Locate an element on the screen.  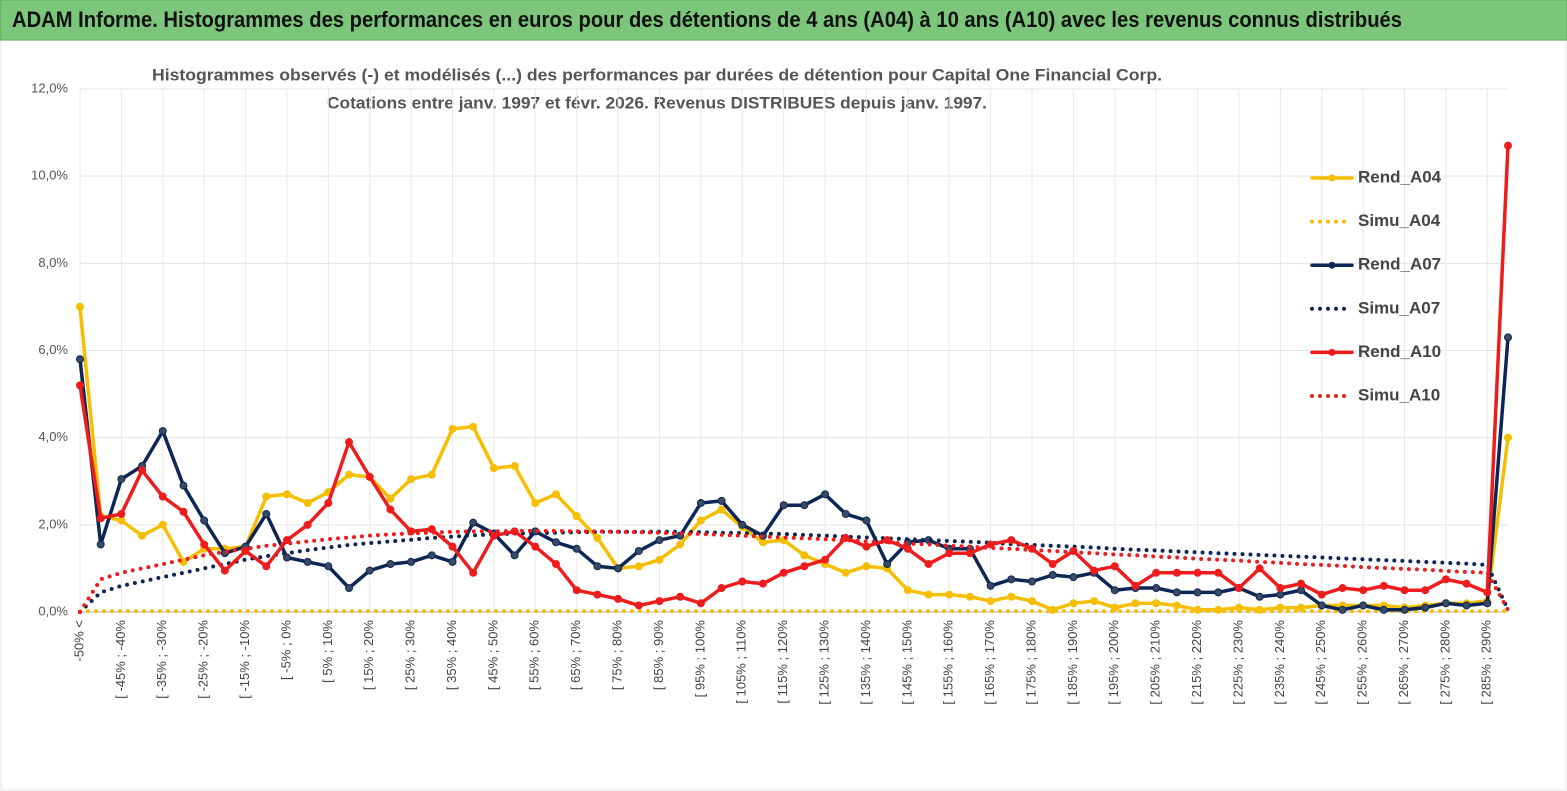
x-tick-label: [ 195% ; 200% is located at coordinates (1113, 662).